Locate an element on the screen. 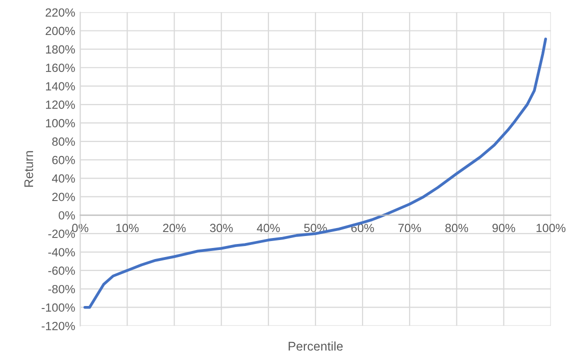  y-tick-label: 0% is located at coordinates (66, 215).